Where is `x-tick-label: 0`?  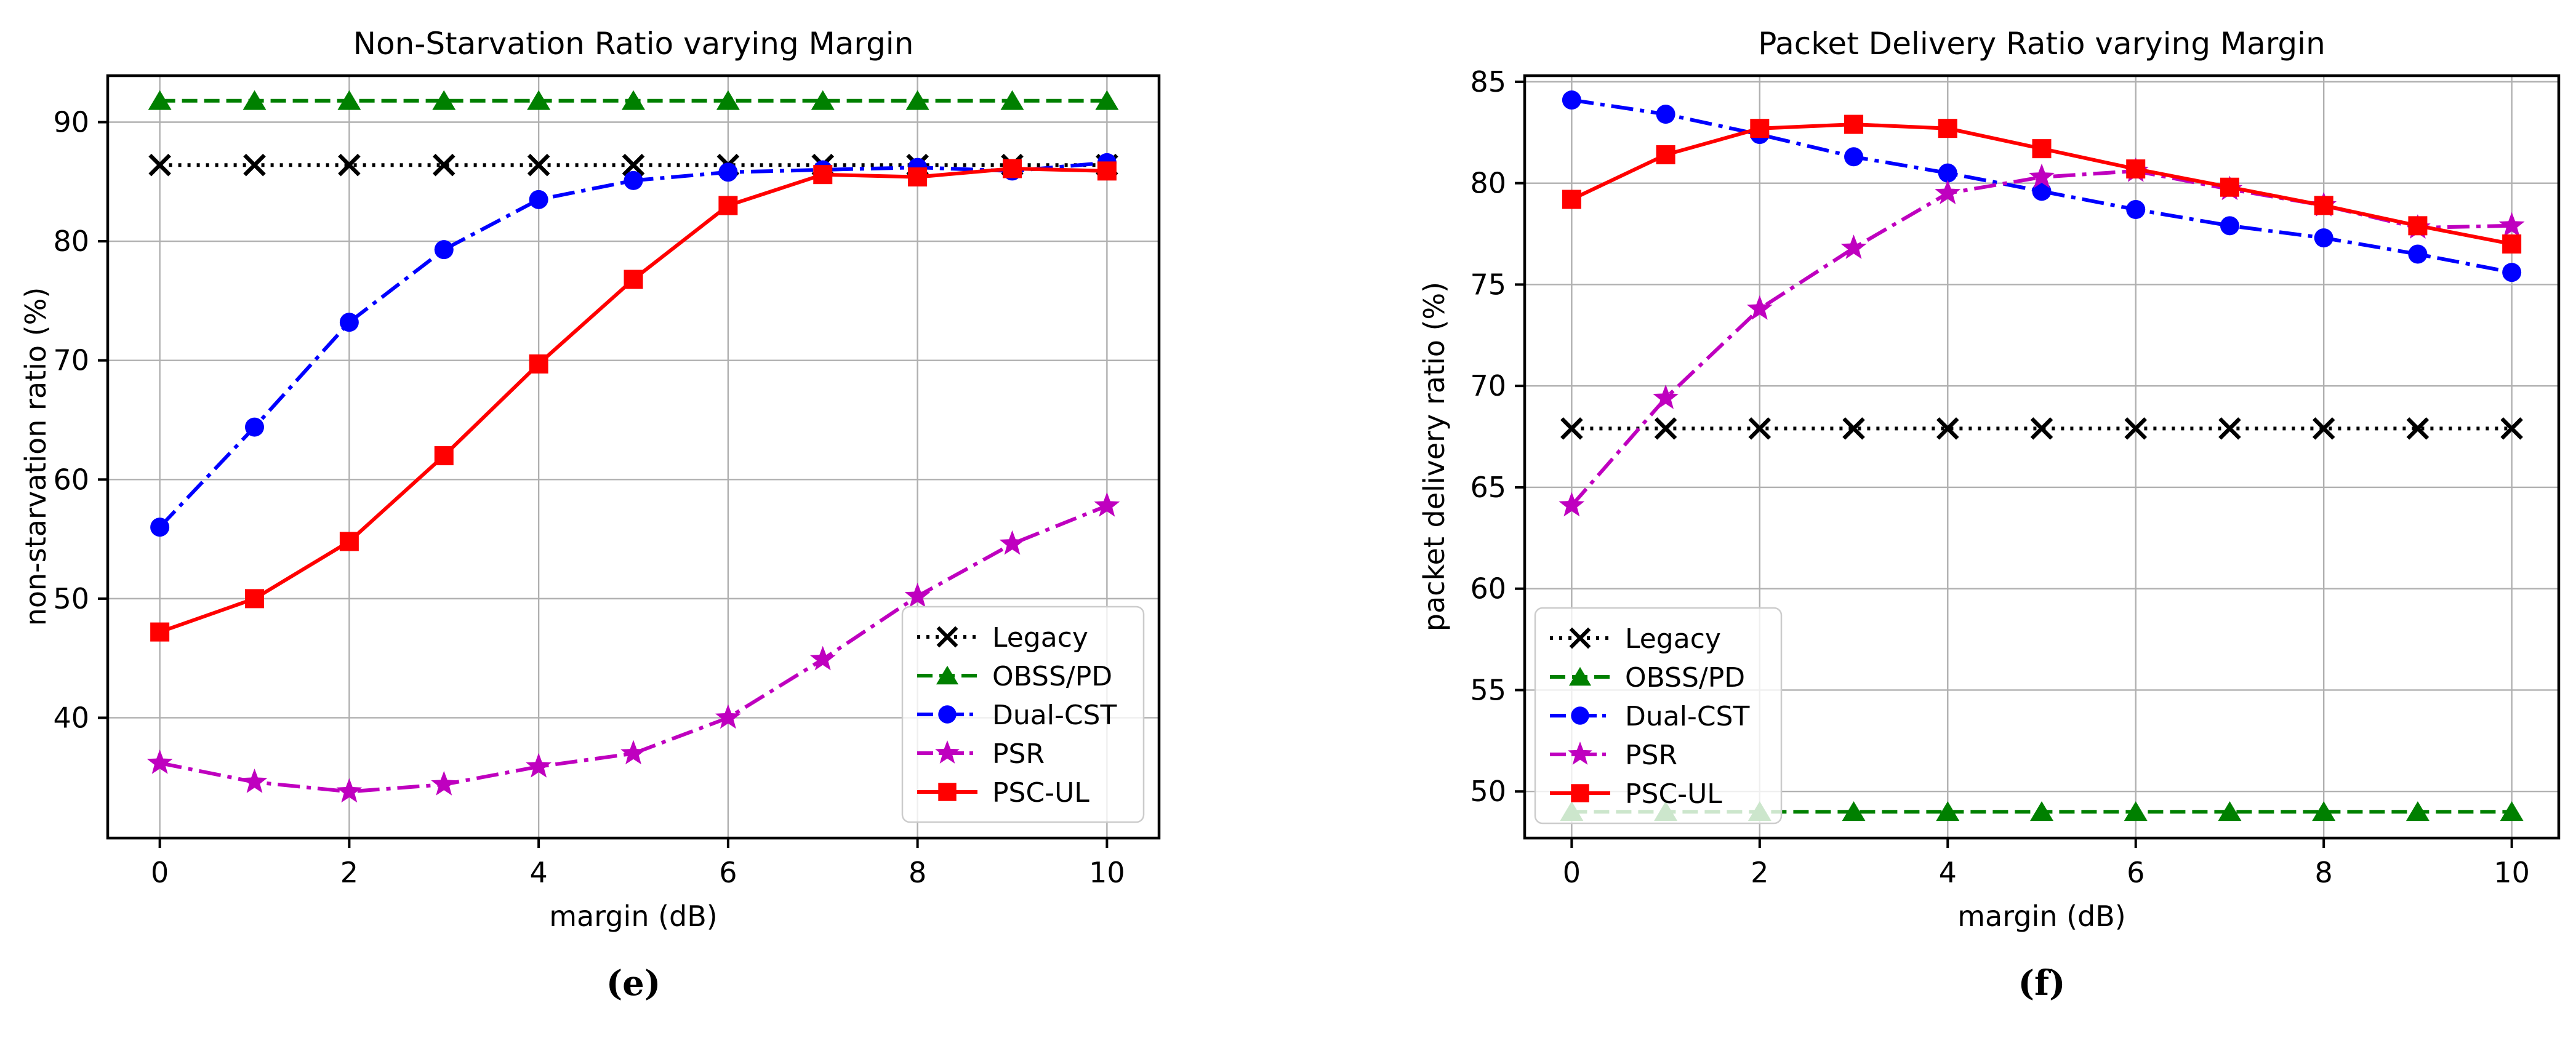 x-tick-label: 0 is located at coordinates (160, 872).